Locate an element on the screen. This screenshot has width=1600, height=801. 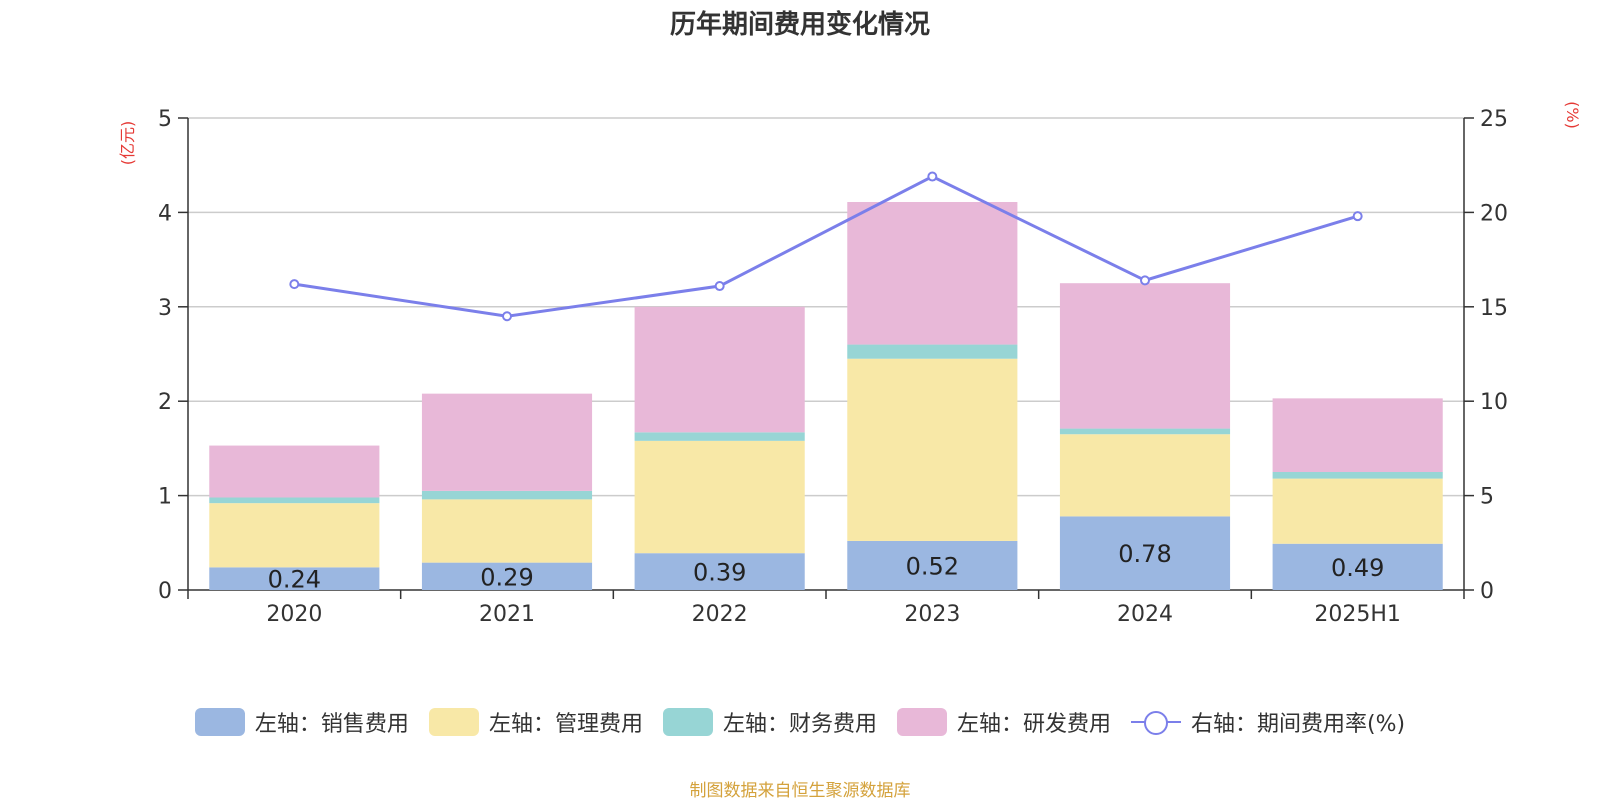
right-axis-unit: (%) is located at coordinates (1572, 115).